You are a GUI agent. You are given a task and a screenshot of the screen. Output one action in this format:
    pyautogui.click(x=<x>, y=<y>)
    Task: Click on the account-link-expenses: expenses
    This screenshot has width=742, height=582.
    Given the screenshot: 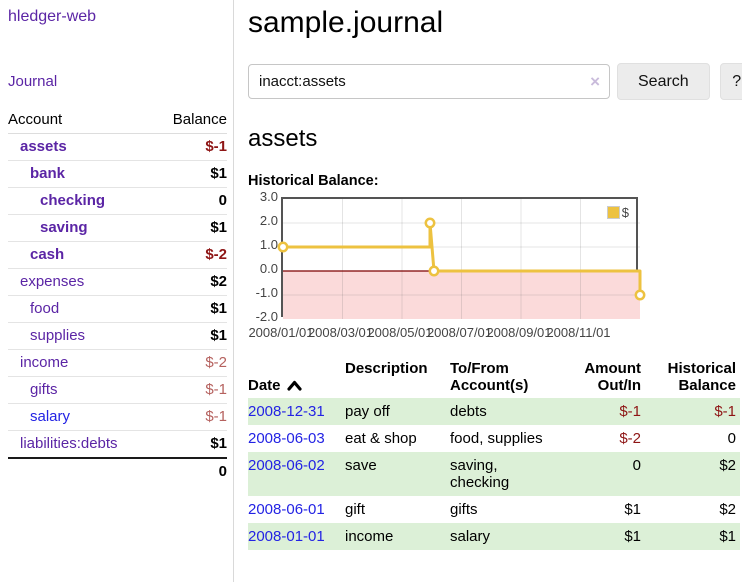 What is the action you would take?
    pyautogui.click(x=52, y=281)
    